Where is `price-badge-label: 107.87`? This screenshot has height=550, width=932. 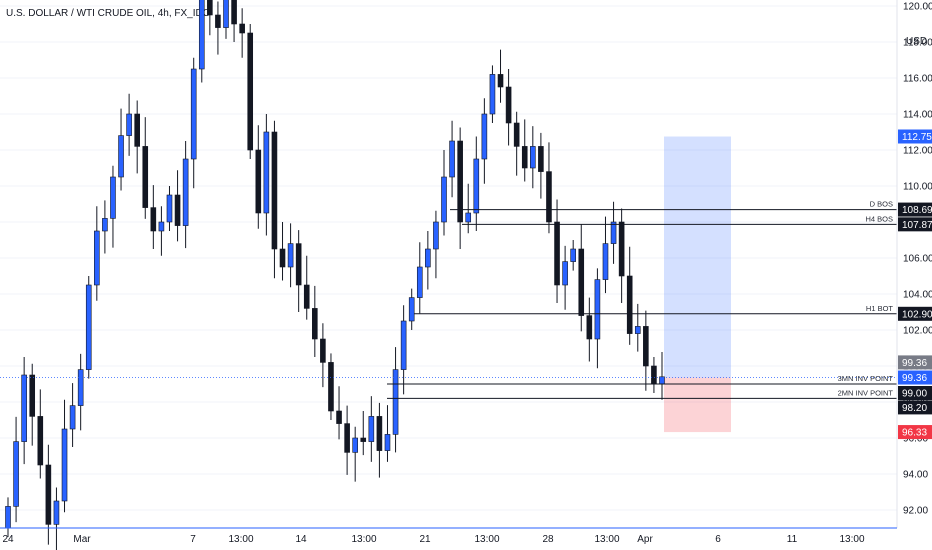 price-badge-label: 107.87 is located at coordinates (917, 225).